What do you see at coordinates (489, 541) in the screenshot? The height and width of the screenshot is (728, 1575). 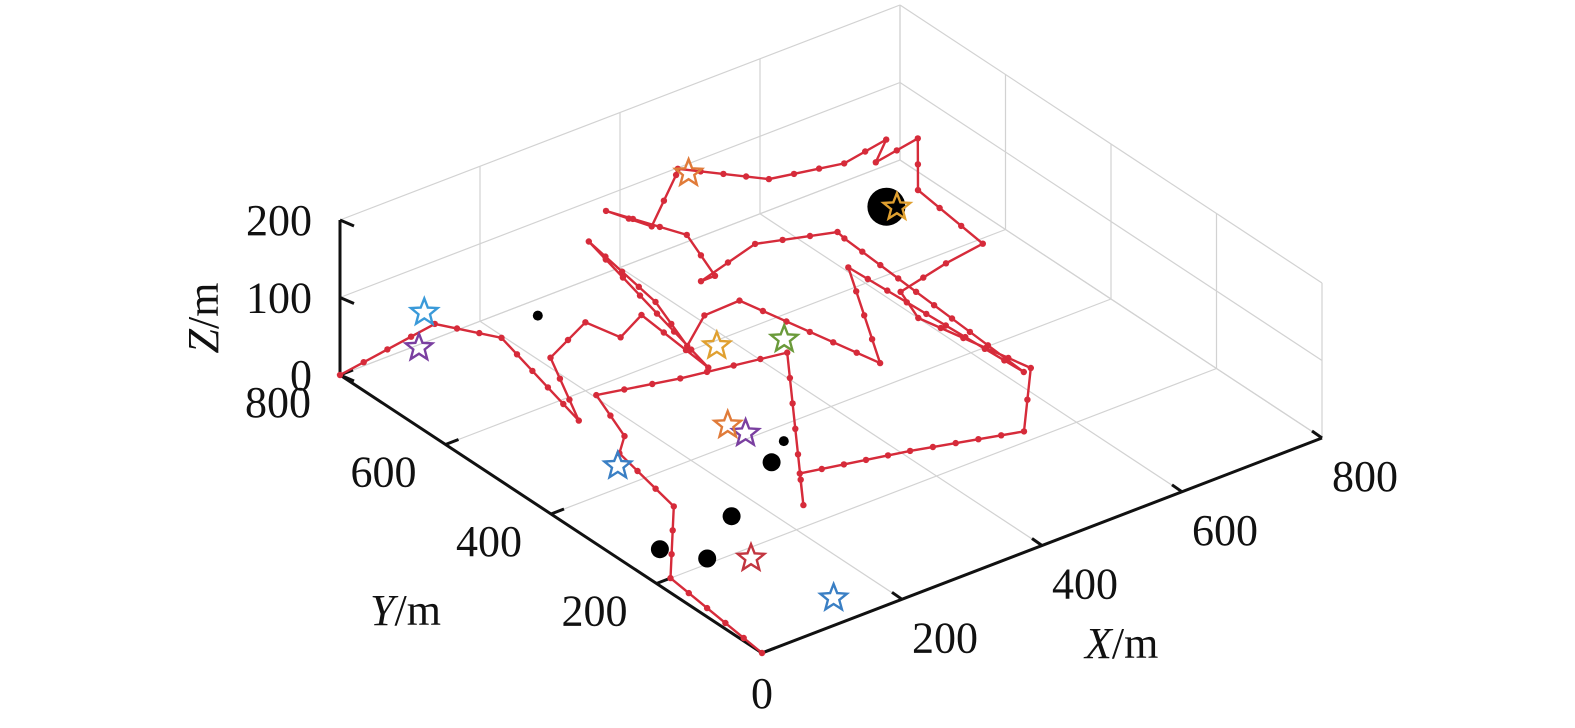 I see `y-tick-label: 400` at bounding box center [489, 541].